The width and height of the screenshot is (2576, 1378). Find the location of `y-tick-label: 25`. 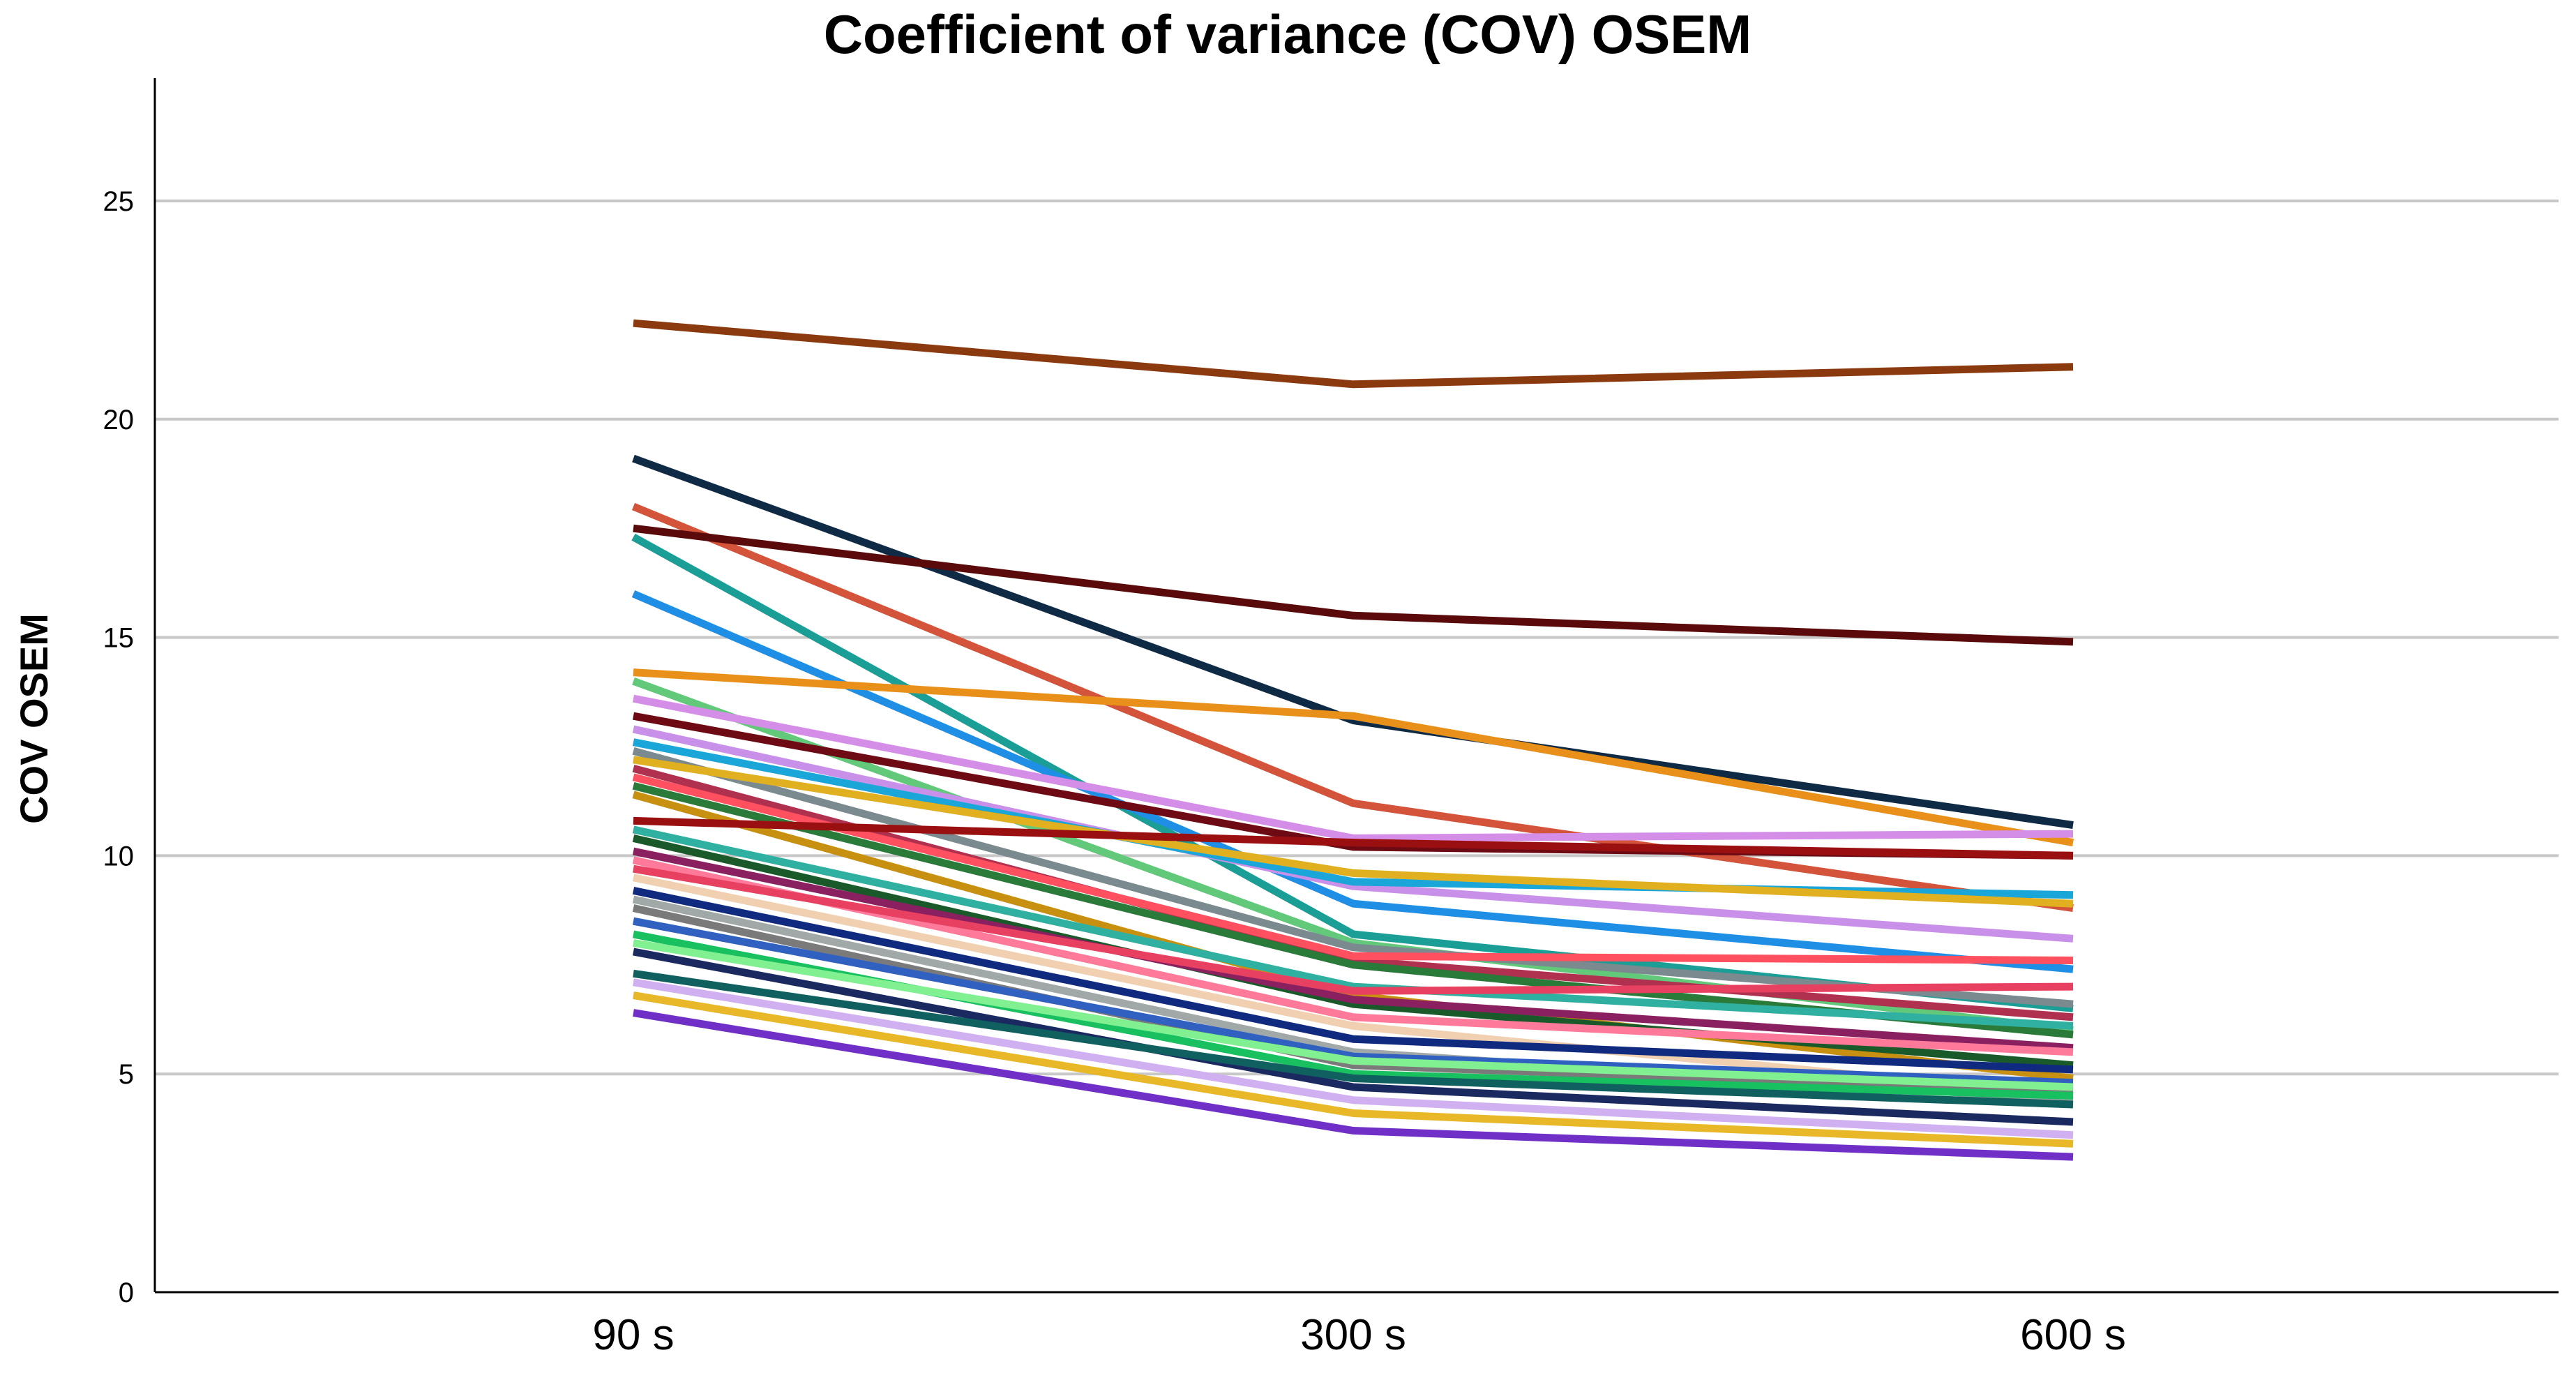

y-tick-label: 25 is located at coordinates (119, 202).